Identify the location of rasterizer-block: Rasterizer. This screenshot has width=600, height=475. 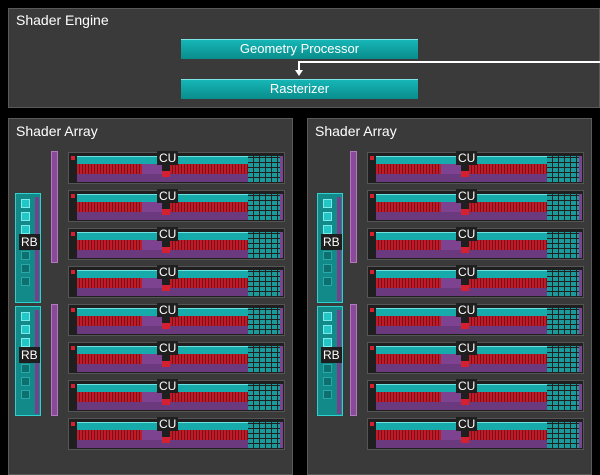
(299, 89).